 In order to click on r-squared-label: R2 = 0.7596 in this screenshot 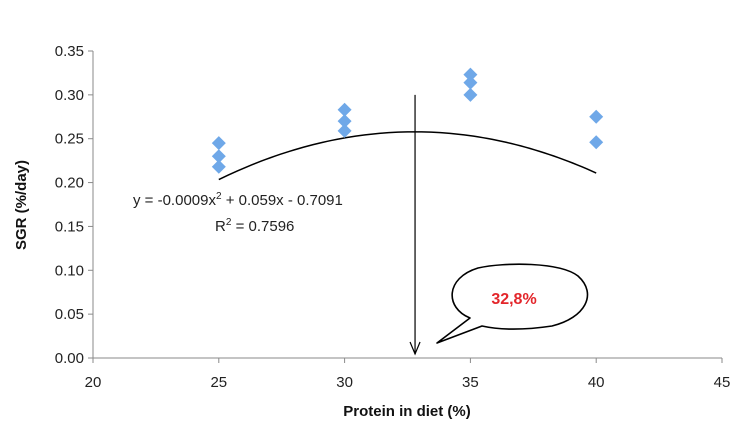, I will do `click(254, 226)`.